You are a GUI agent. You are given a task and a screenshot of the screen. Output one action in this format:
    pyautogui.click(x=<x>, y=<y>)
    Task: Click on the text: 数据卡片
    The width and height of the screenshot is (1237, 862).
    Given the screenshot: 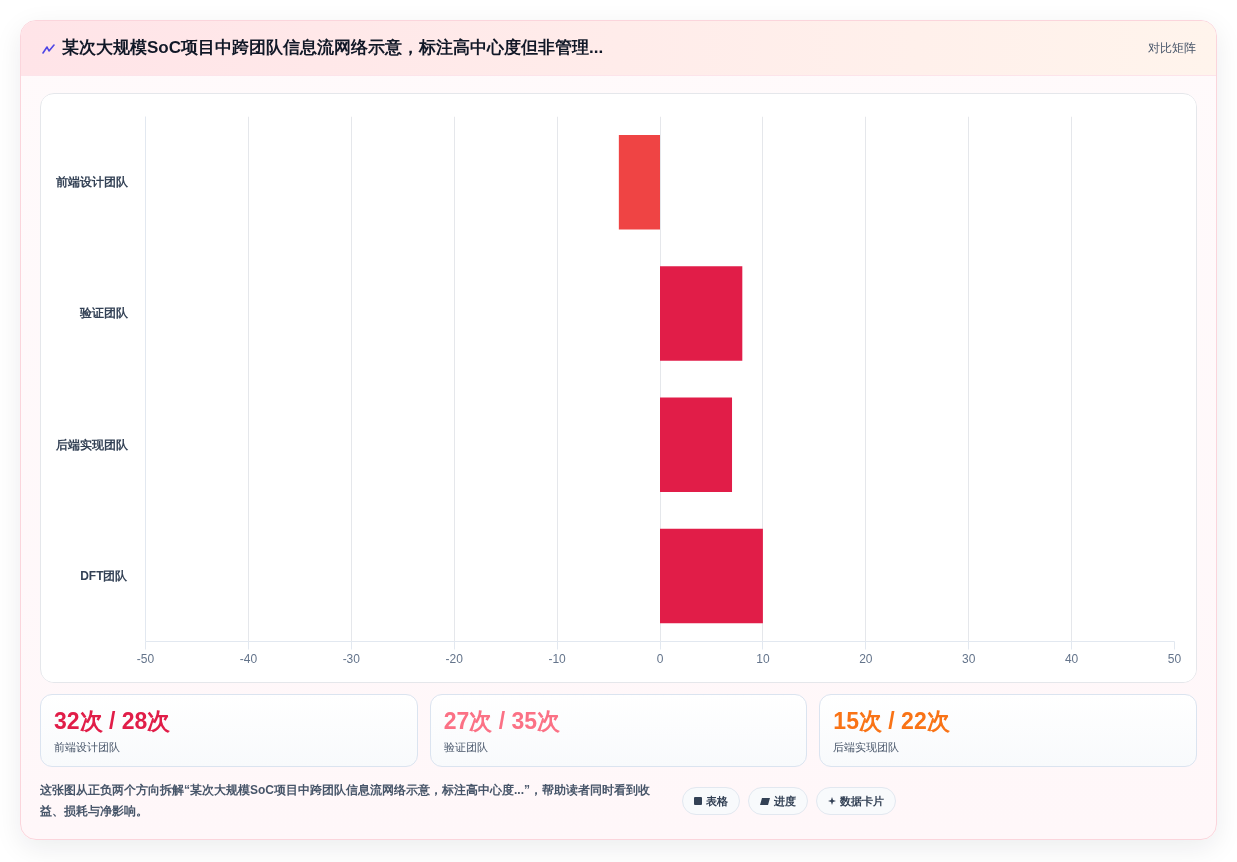 What is the action you would take?
    pyautogui.click(x=862, y=801)
    